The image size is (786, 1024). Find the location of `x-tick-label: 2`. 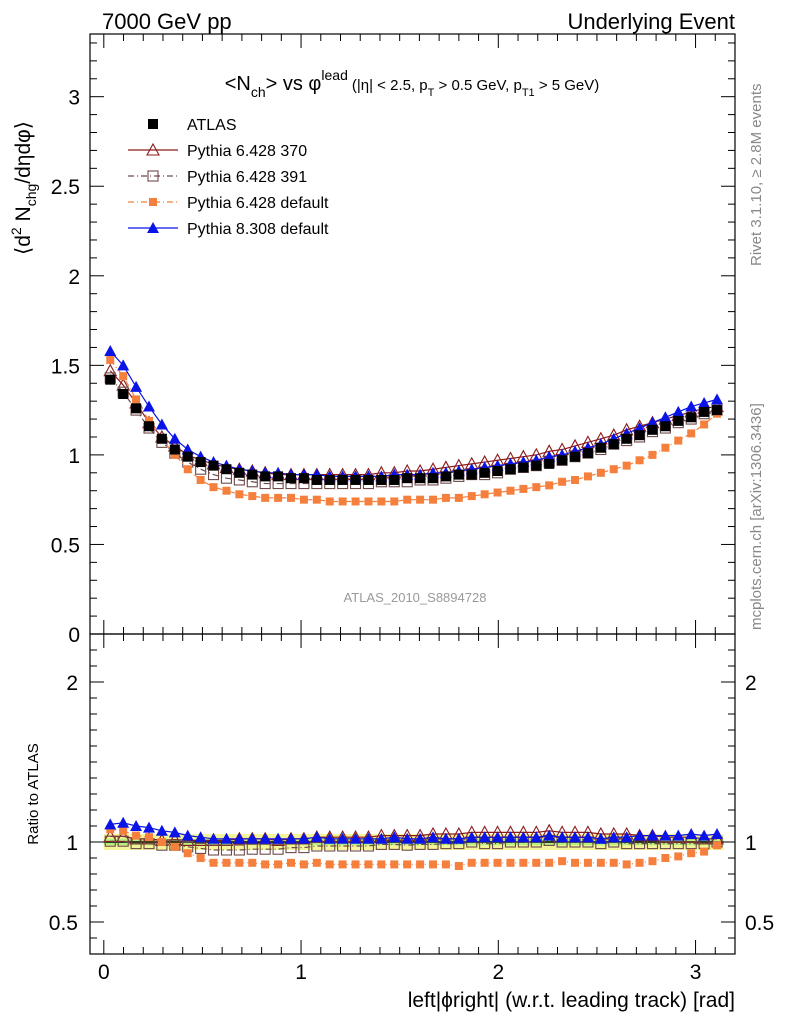

x-tick-label: 2 is located at coordinates (498, 972).